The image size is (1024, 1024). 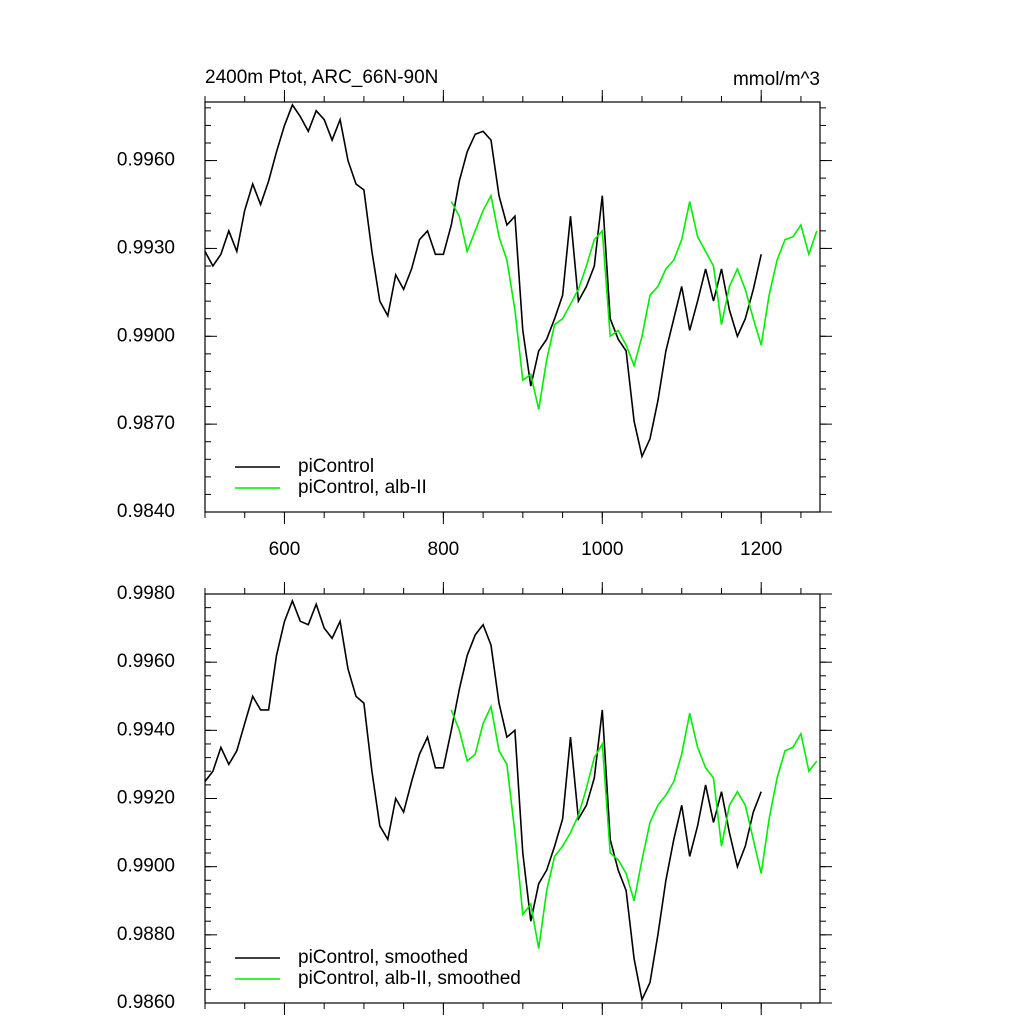 I want to click on x-tick-label: 800, so click(x=444, y=549).